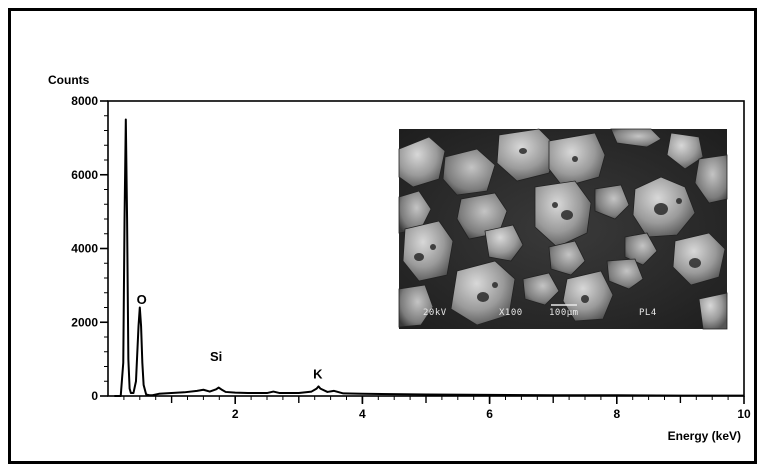  I want to click on y-tick-label: 8000, so click(84, 101).